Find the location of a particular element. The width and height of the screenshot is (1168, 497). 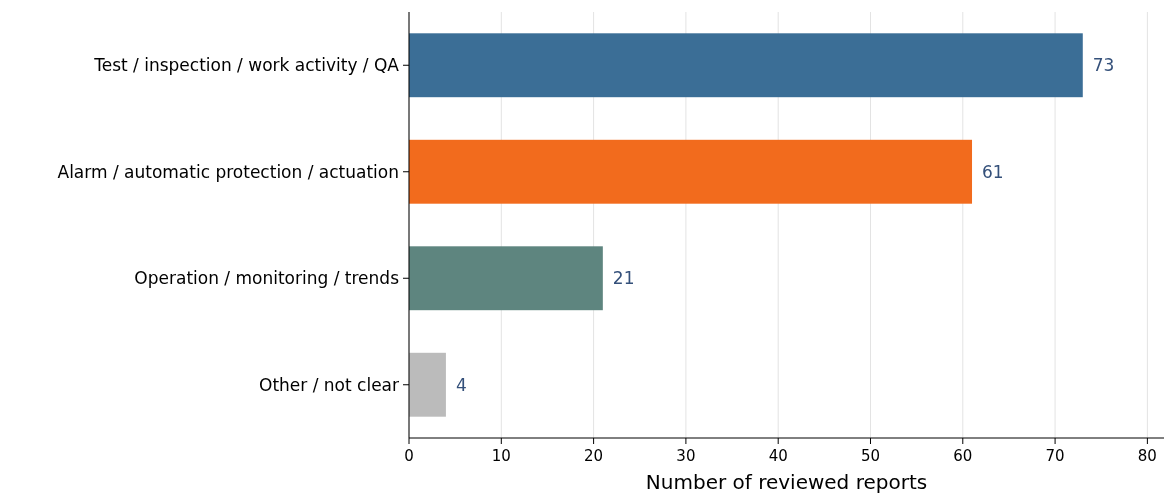

data-label: 4 is located at coordinates (461, 384).